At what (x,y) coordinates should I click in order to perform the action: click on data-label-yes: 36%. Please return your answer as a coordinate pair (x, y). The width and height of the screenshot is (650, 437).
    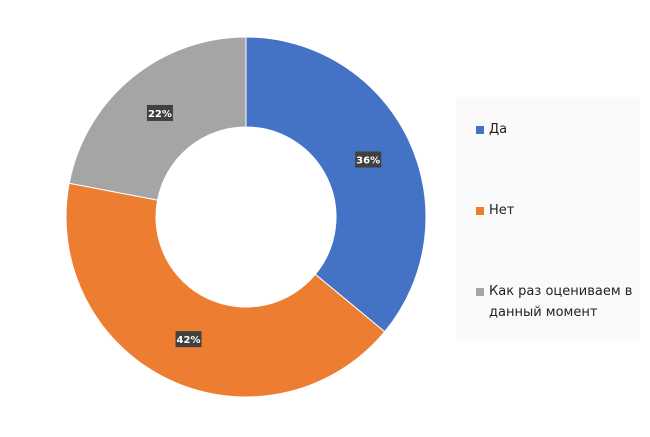
    Looking at the image, I should click on (368, 159).